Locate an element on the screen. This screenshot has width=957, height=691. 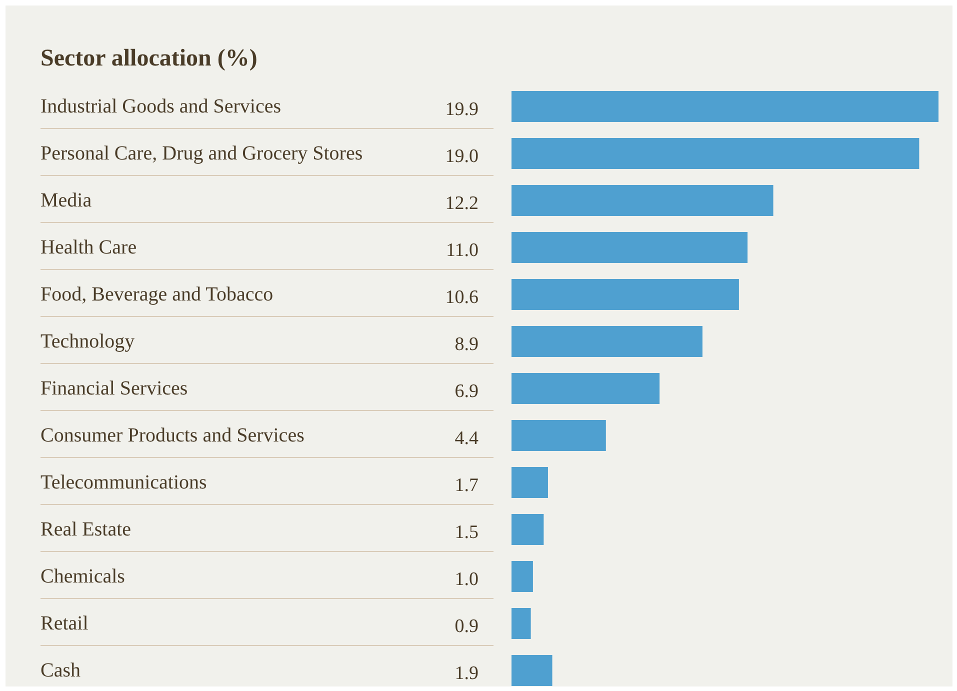
y-tick-label: Financial Services is located at coordinates (114, 389).